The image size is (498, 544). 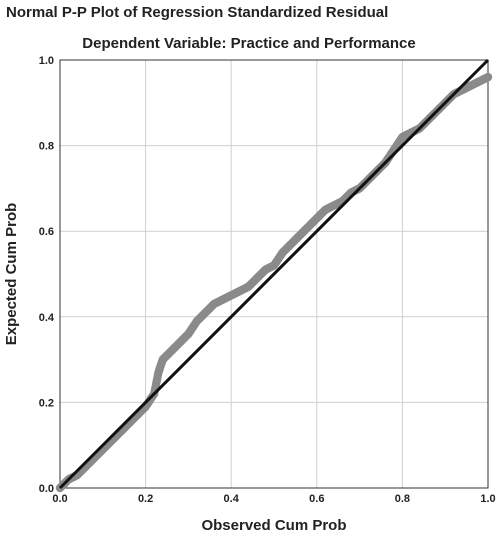 What do you see at coordinates (47, 318) in the screenshot?
I see `y-tick-label: 0.4` at bounding box center [47, 318].